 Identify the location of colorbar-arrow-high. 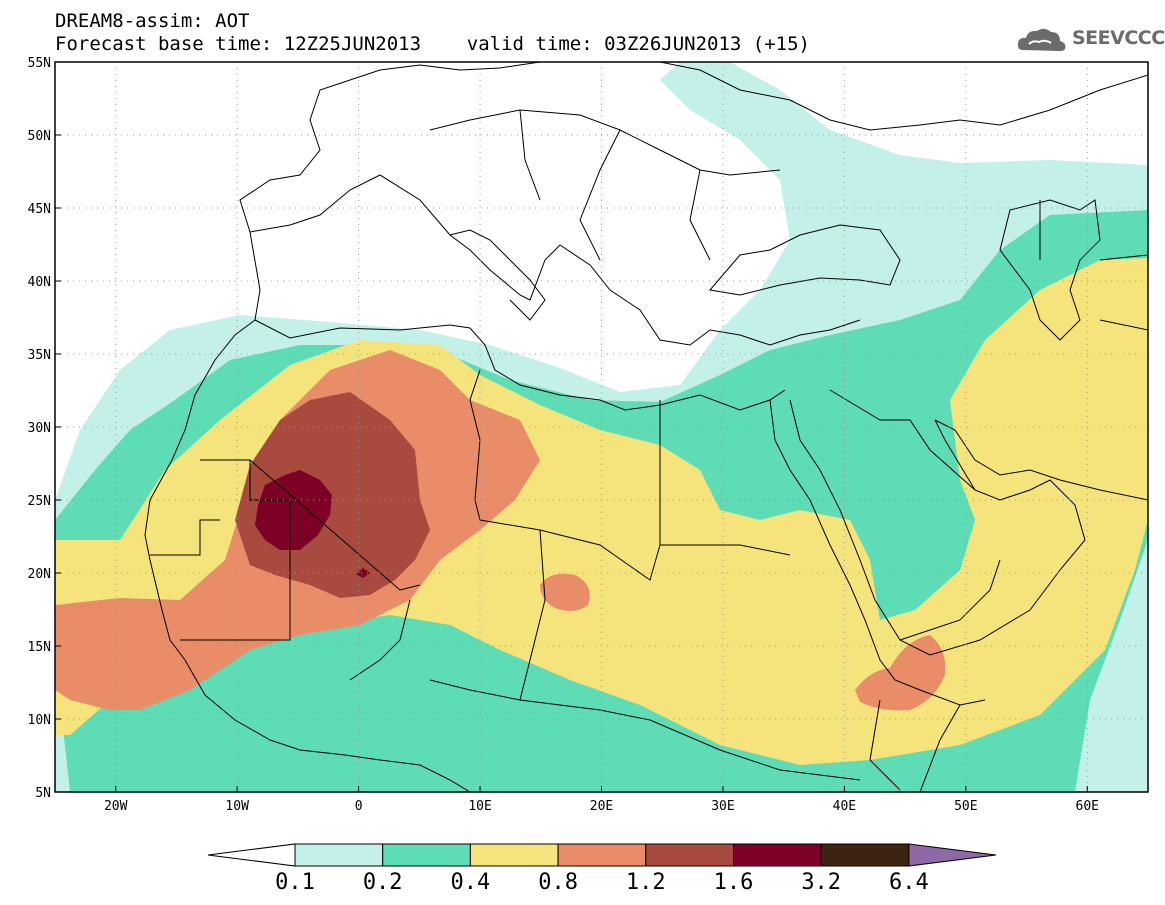
(952, 855).